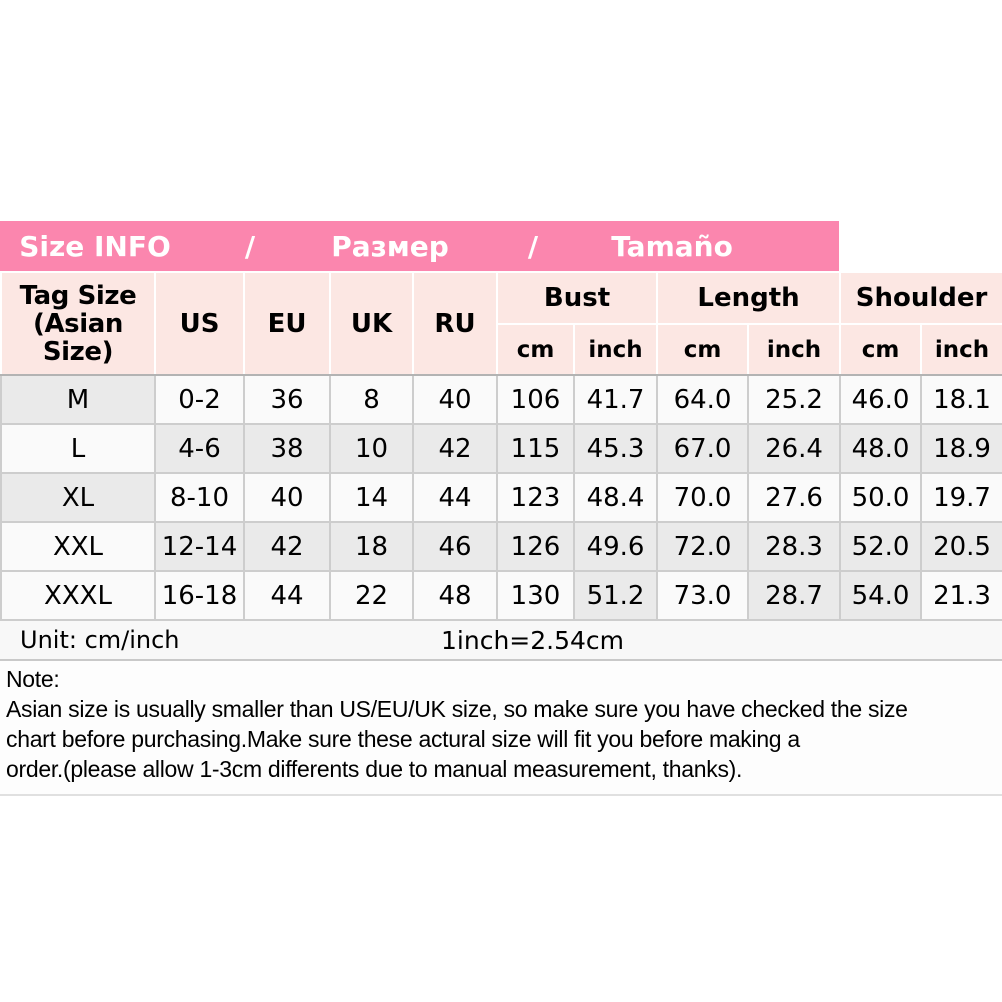  What do you see at coordinates (881, 546) in the screenshot?
I see `table-cell: 52.0` at bounding box center [881, 546].